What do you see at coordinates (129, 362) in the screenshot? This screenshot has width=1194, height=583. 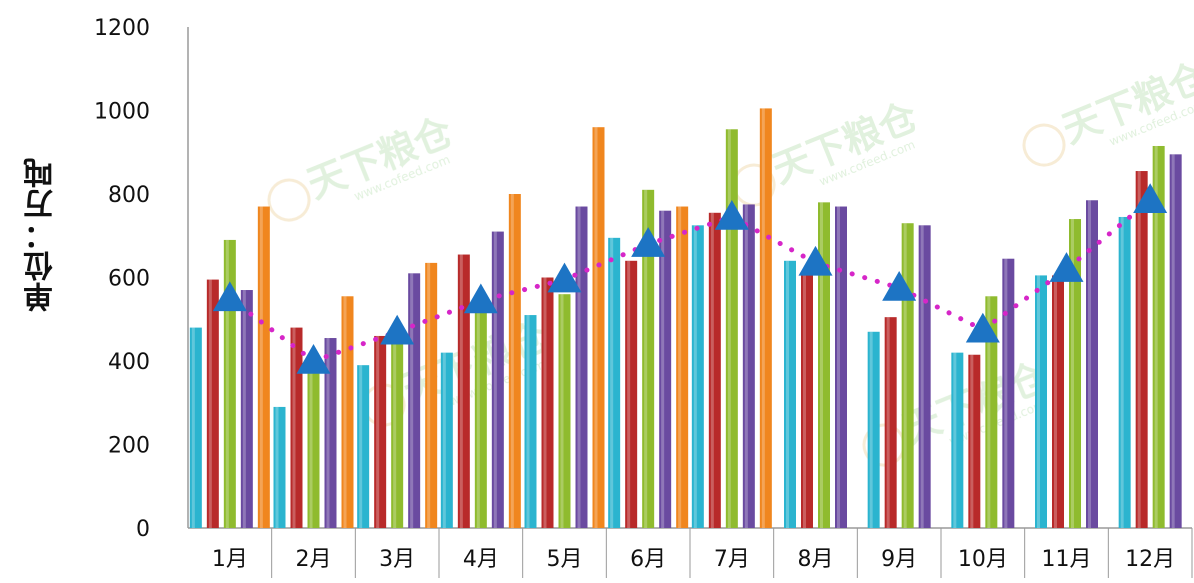 I see `y-tick-label: 400` at bounding box center [129, 362].